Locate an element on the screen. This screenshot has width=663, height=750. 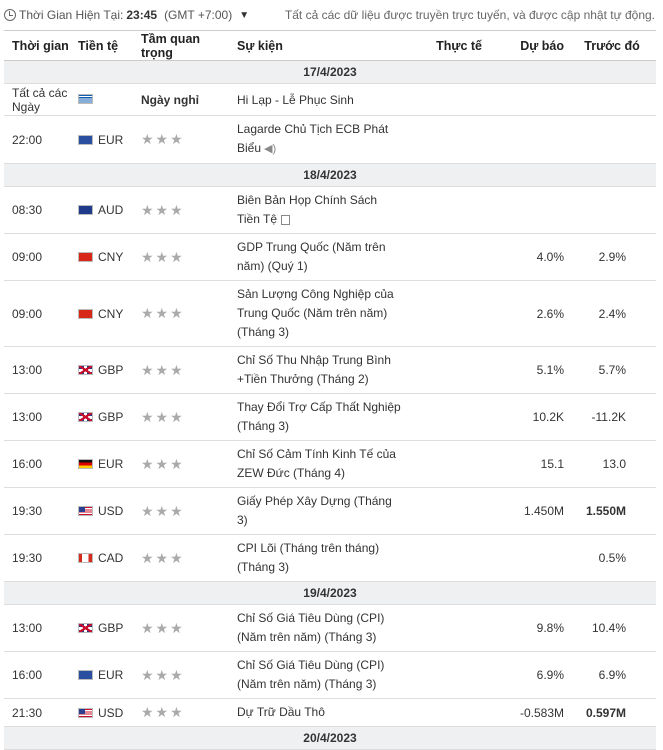
timezone-label: (GMT +7:00) is located at coordinates (198, 15).